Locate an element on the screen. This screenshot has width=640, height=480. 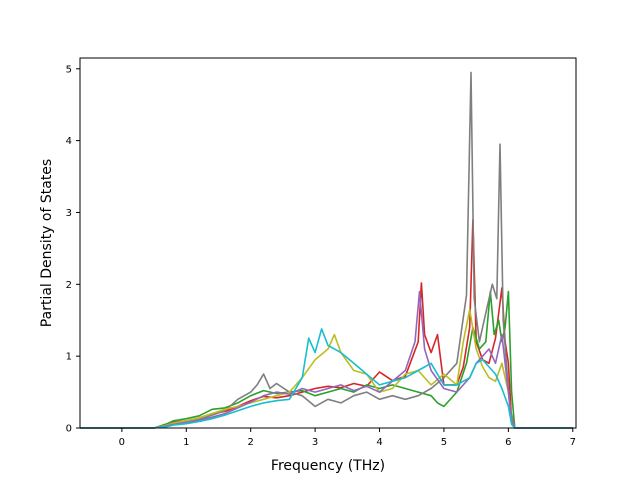
x-tick-label: 3 is located at coordinates (315, 442).